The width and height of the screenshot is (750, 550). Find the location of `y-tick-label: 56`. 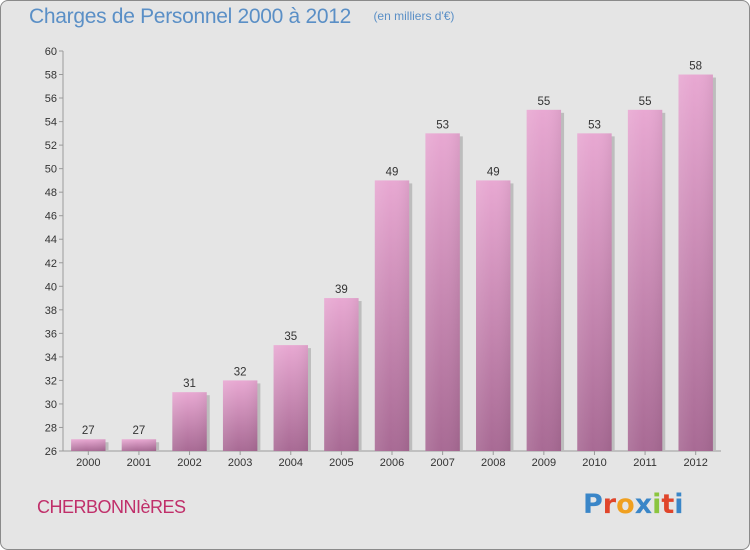

y-tick-label: 56 is located at coordinates (51, 99).